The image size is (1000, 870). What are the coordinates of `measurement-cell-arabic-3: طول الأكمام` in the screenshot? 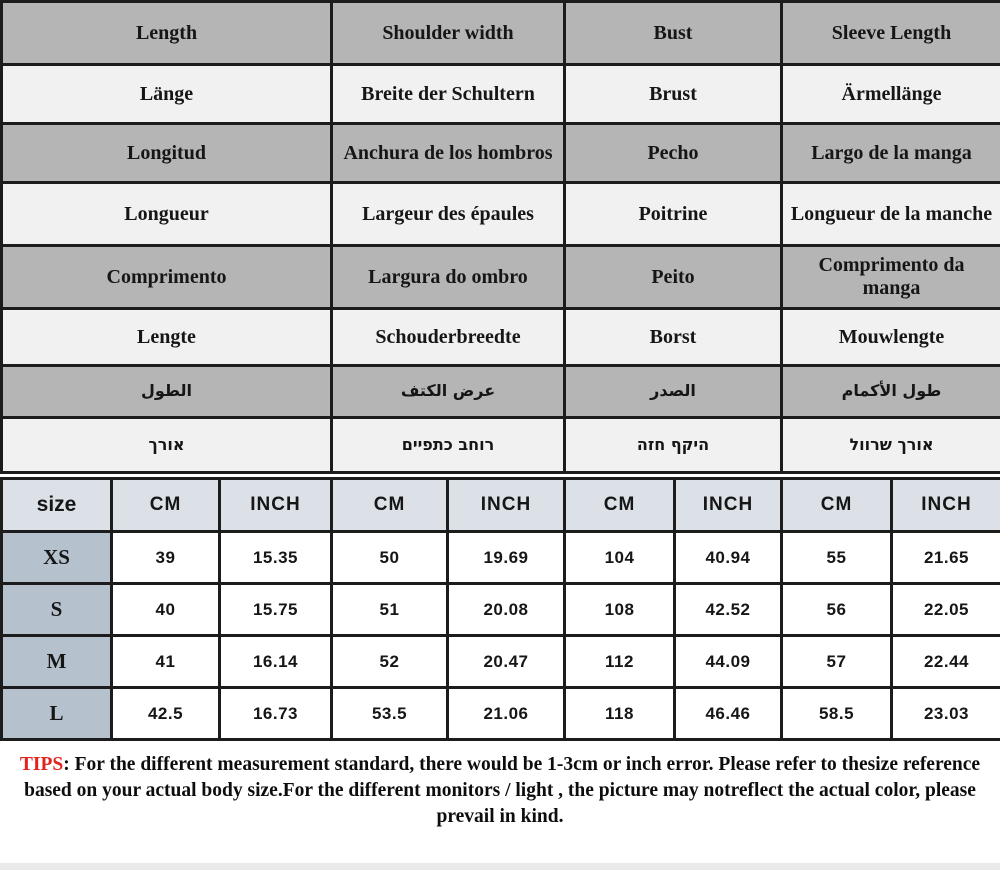 It's located at (890, 391).